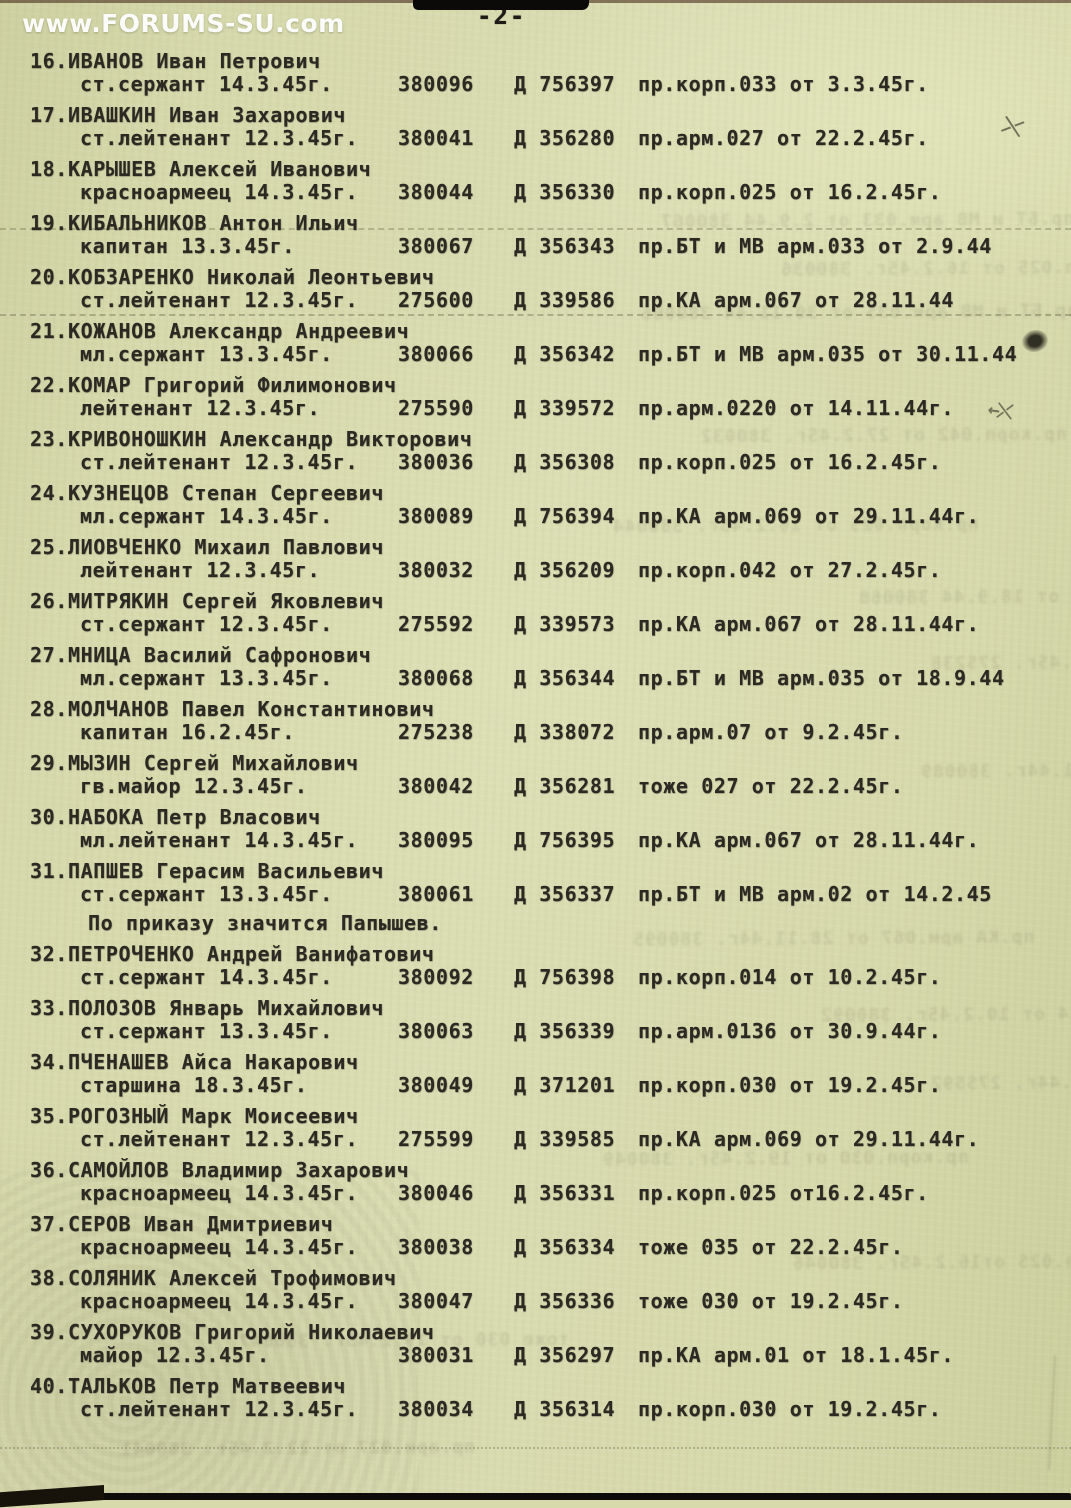  What do you see at coordinates (535, 655) in the screenshot?
I see `entry-name-line: 27.МНИЦА Василий Сафронович` at bounding box center [535, 655].